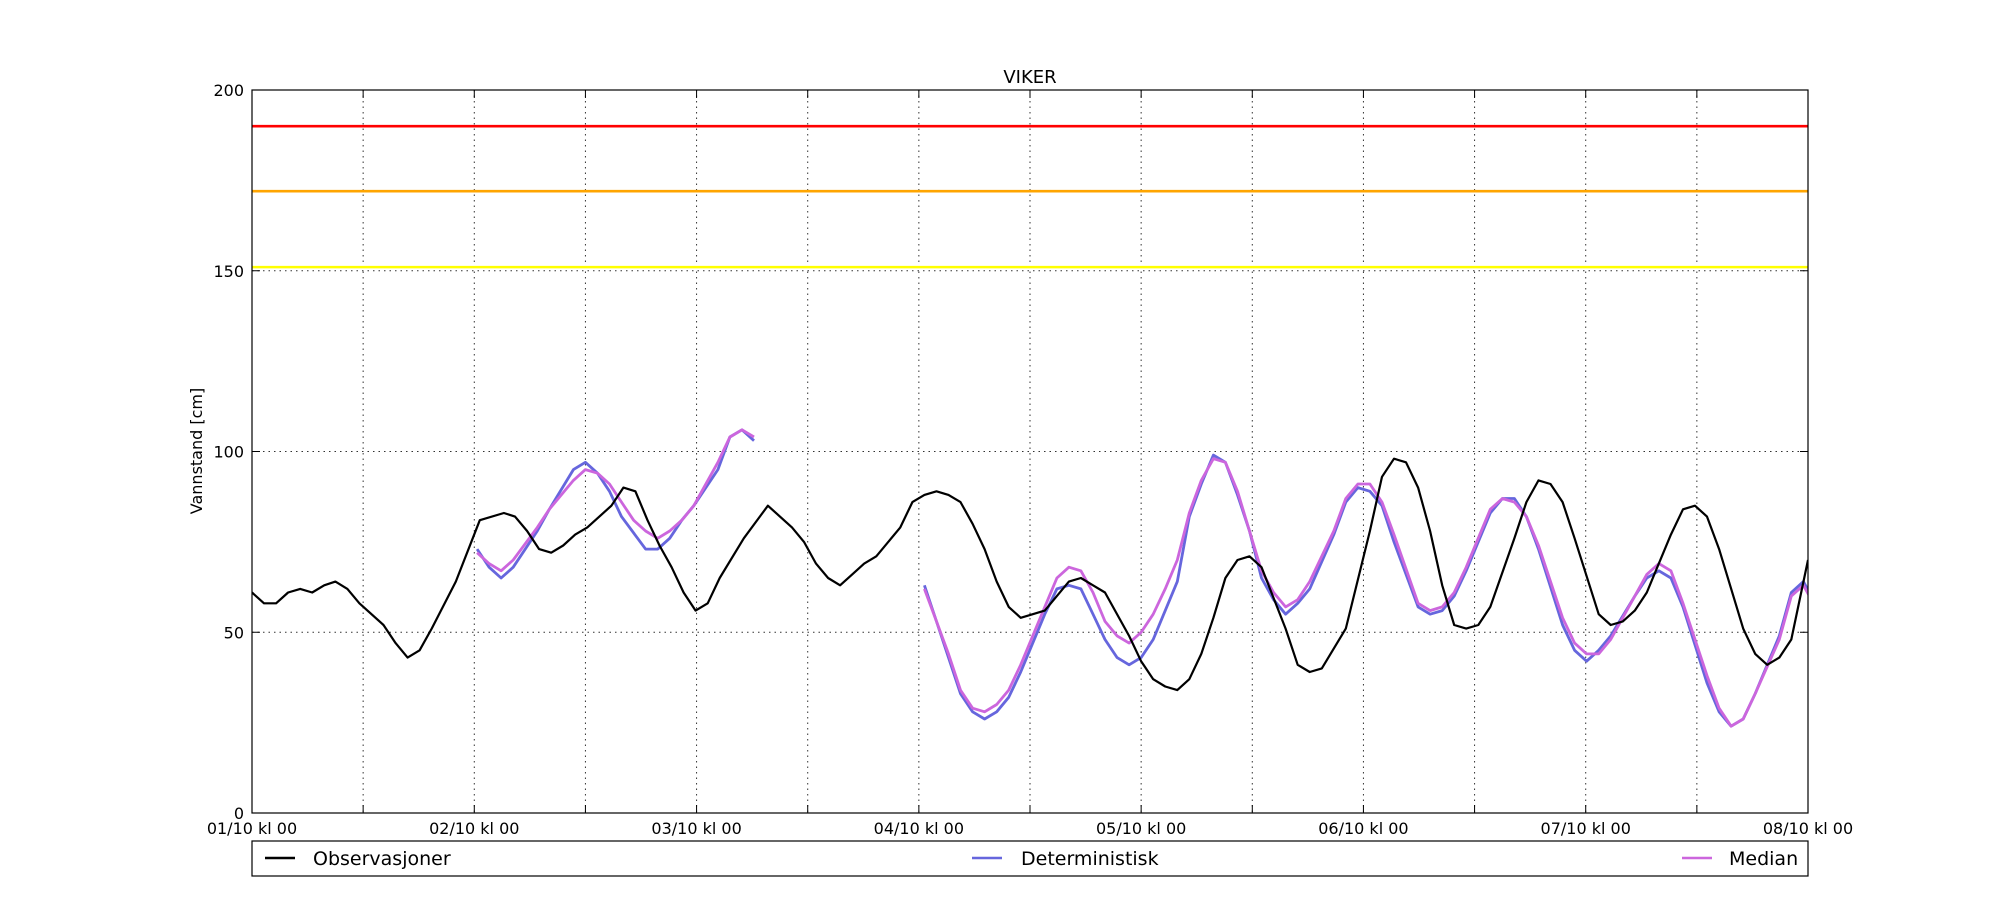 This screenshot has height=900, width=2000. Describe the element at coordinates (228, 90) in the screenshot. I see `y-tick-label: 200` at that location.